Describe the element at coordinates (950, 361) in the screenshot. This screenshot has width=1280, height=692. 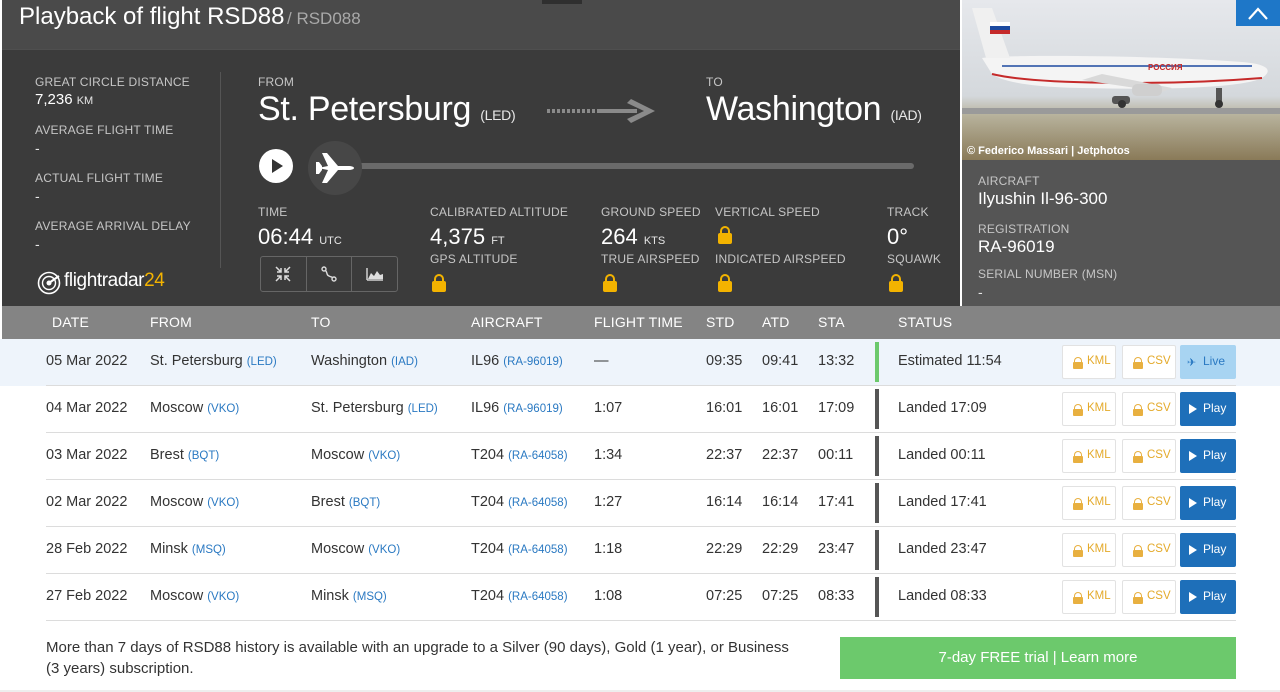
I see `status-cell: Estimated 11:54` at that location.